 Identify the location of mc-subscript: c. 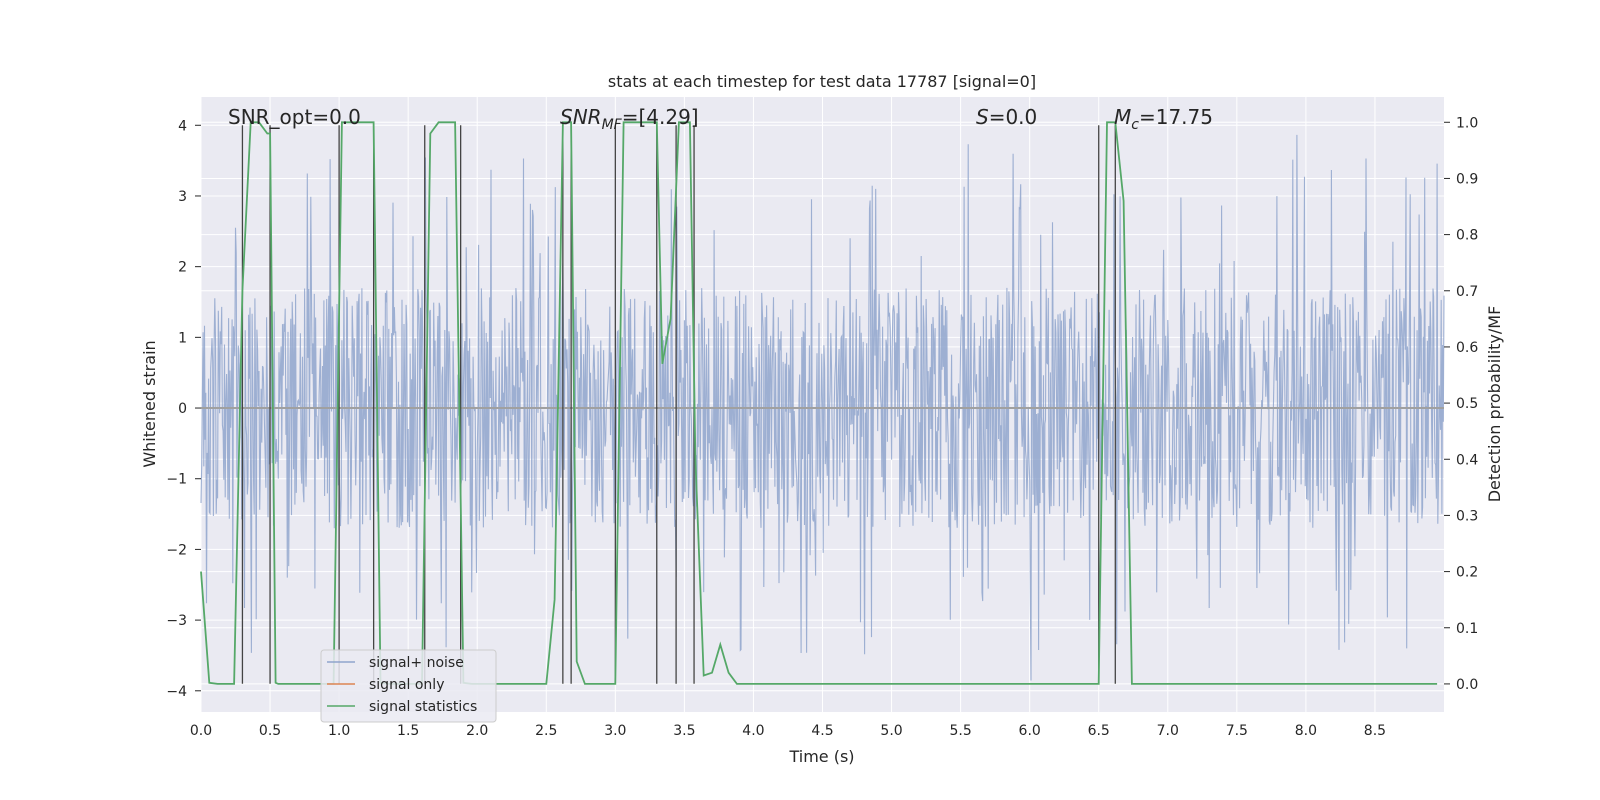
(1135, 125).